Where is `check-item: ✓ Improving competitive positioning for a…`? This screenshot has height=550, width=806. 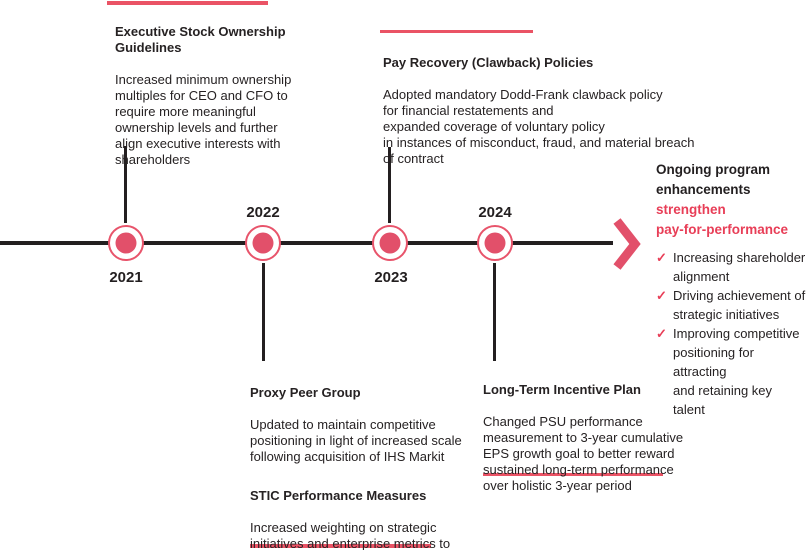
check-item: ✓ Improving competitive positioning for a… is located at coordinates (731, 371).